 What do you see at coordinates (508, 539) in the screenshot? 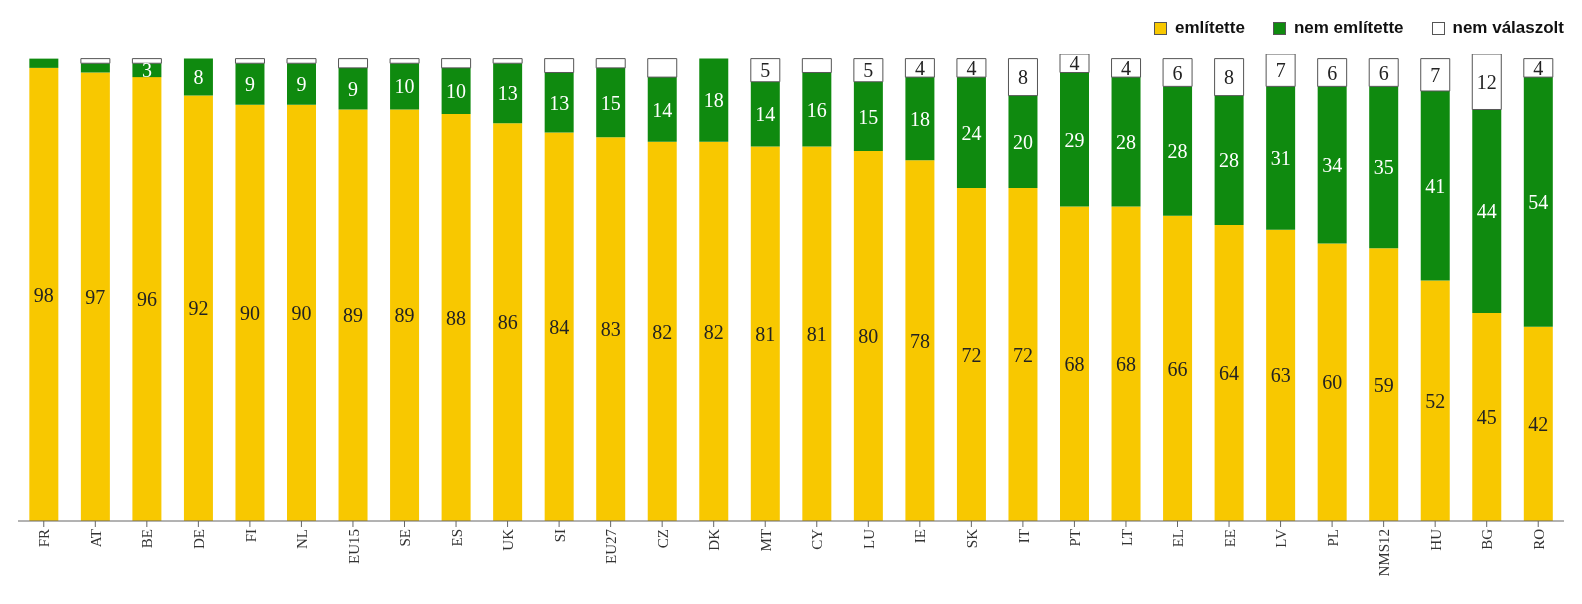
I see `x-tick-label: UK` at bounding box center [508, 539].